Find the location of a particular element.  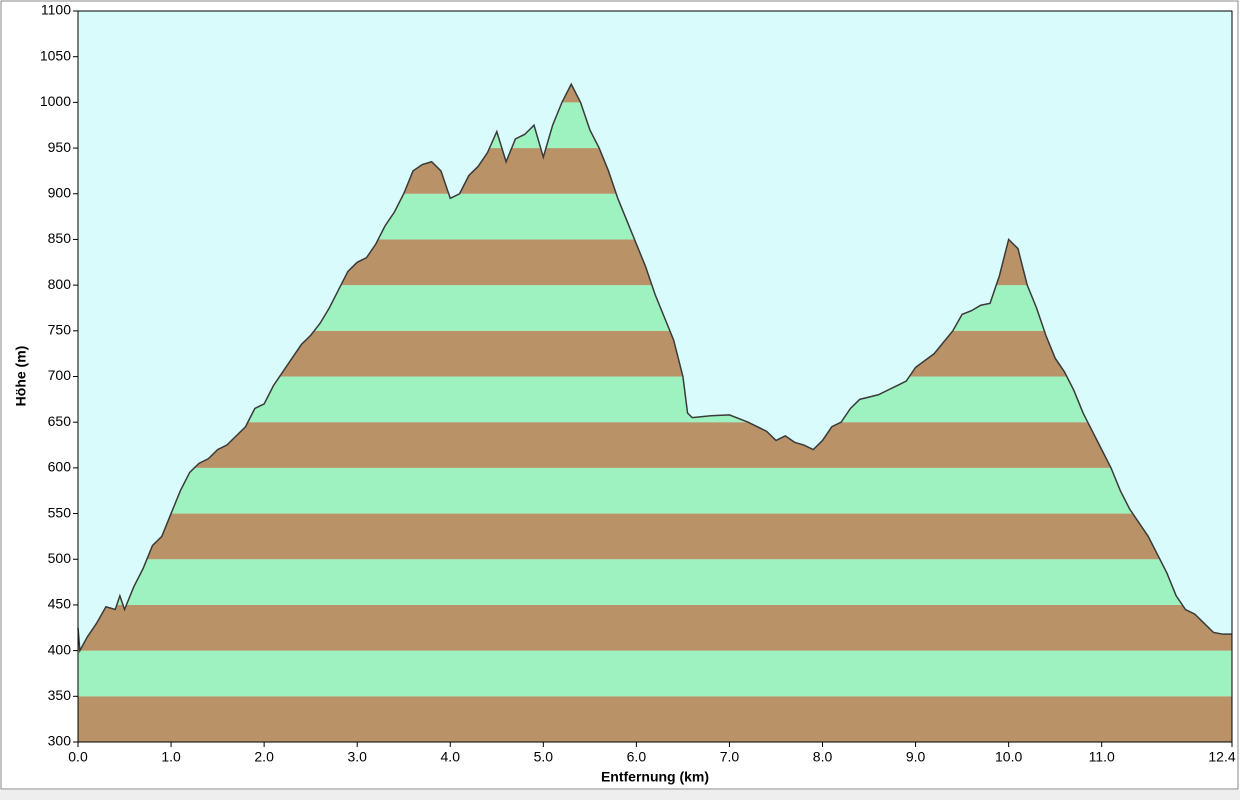

y-tick-label: 350 is located at coordinates (60, 695).